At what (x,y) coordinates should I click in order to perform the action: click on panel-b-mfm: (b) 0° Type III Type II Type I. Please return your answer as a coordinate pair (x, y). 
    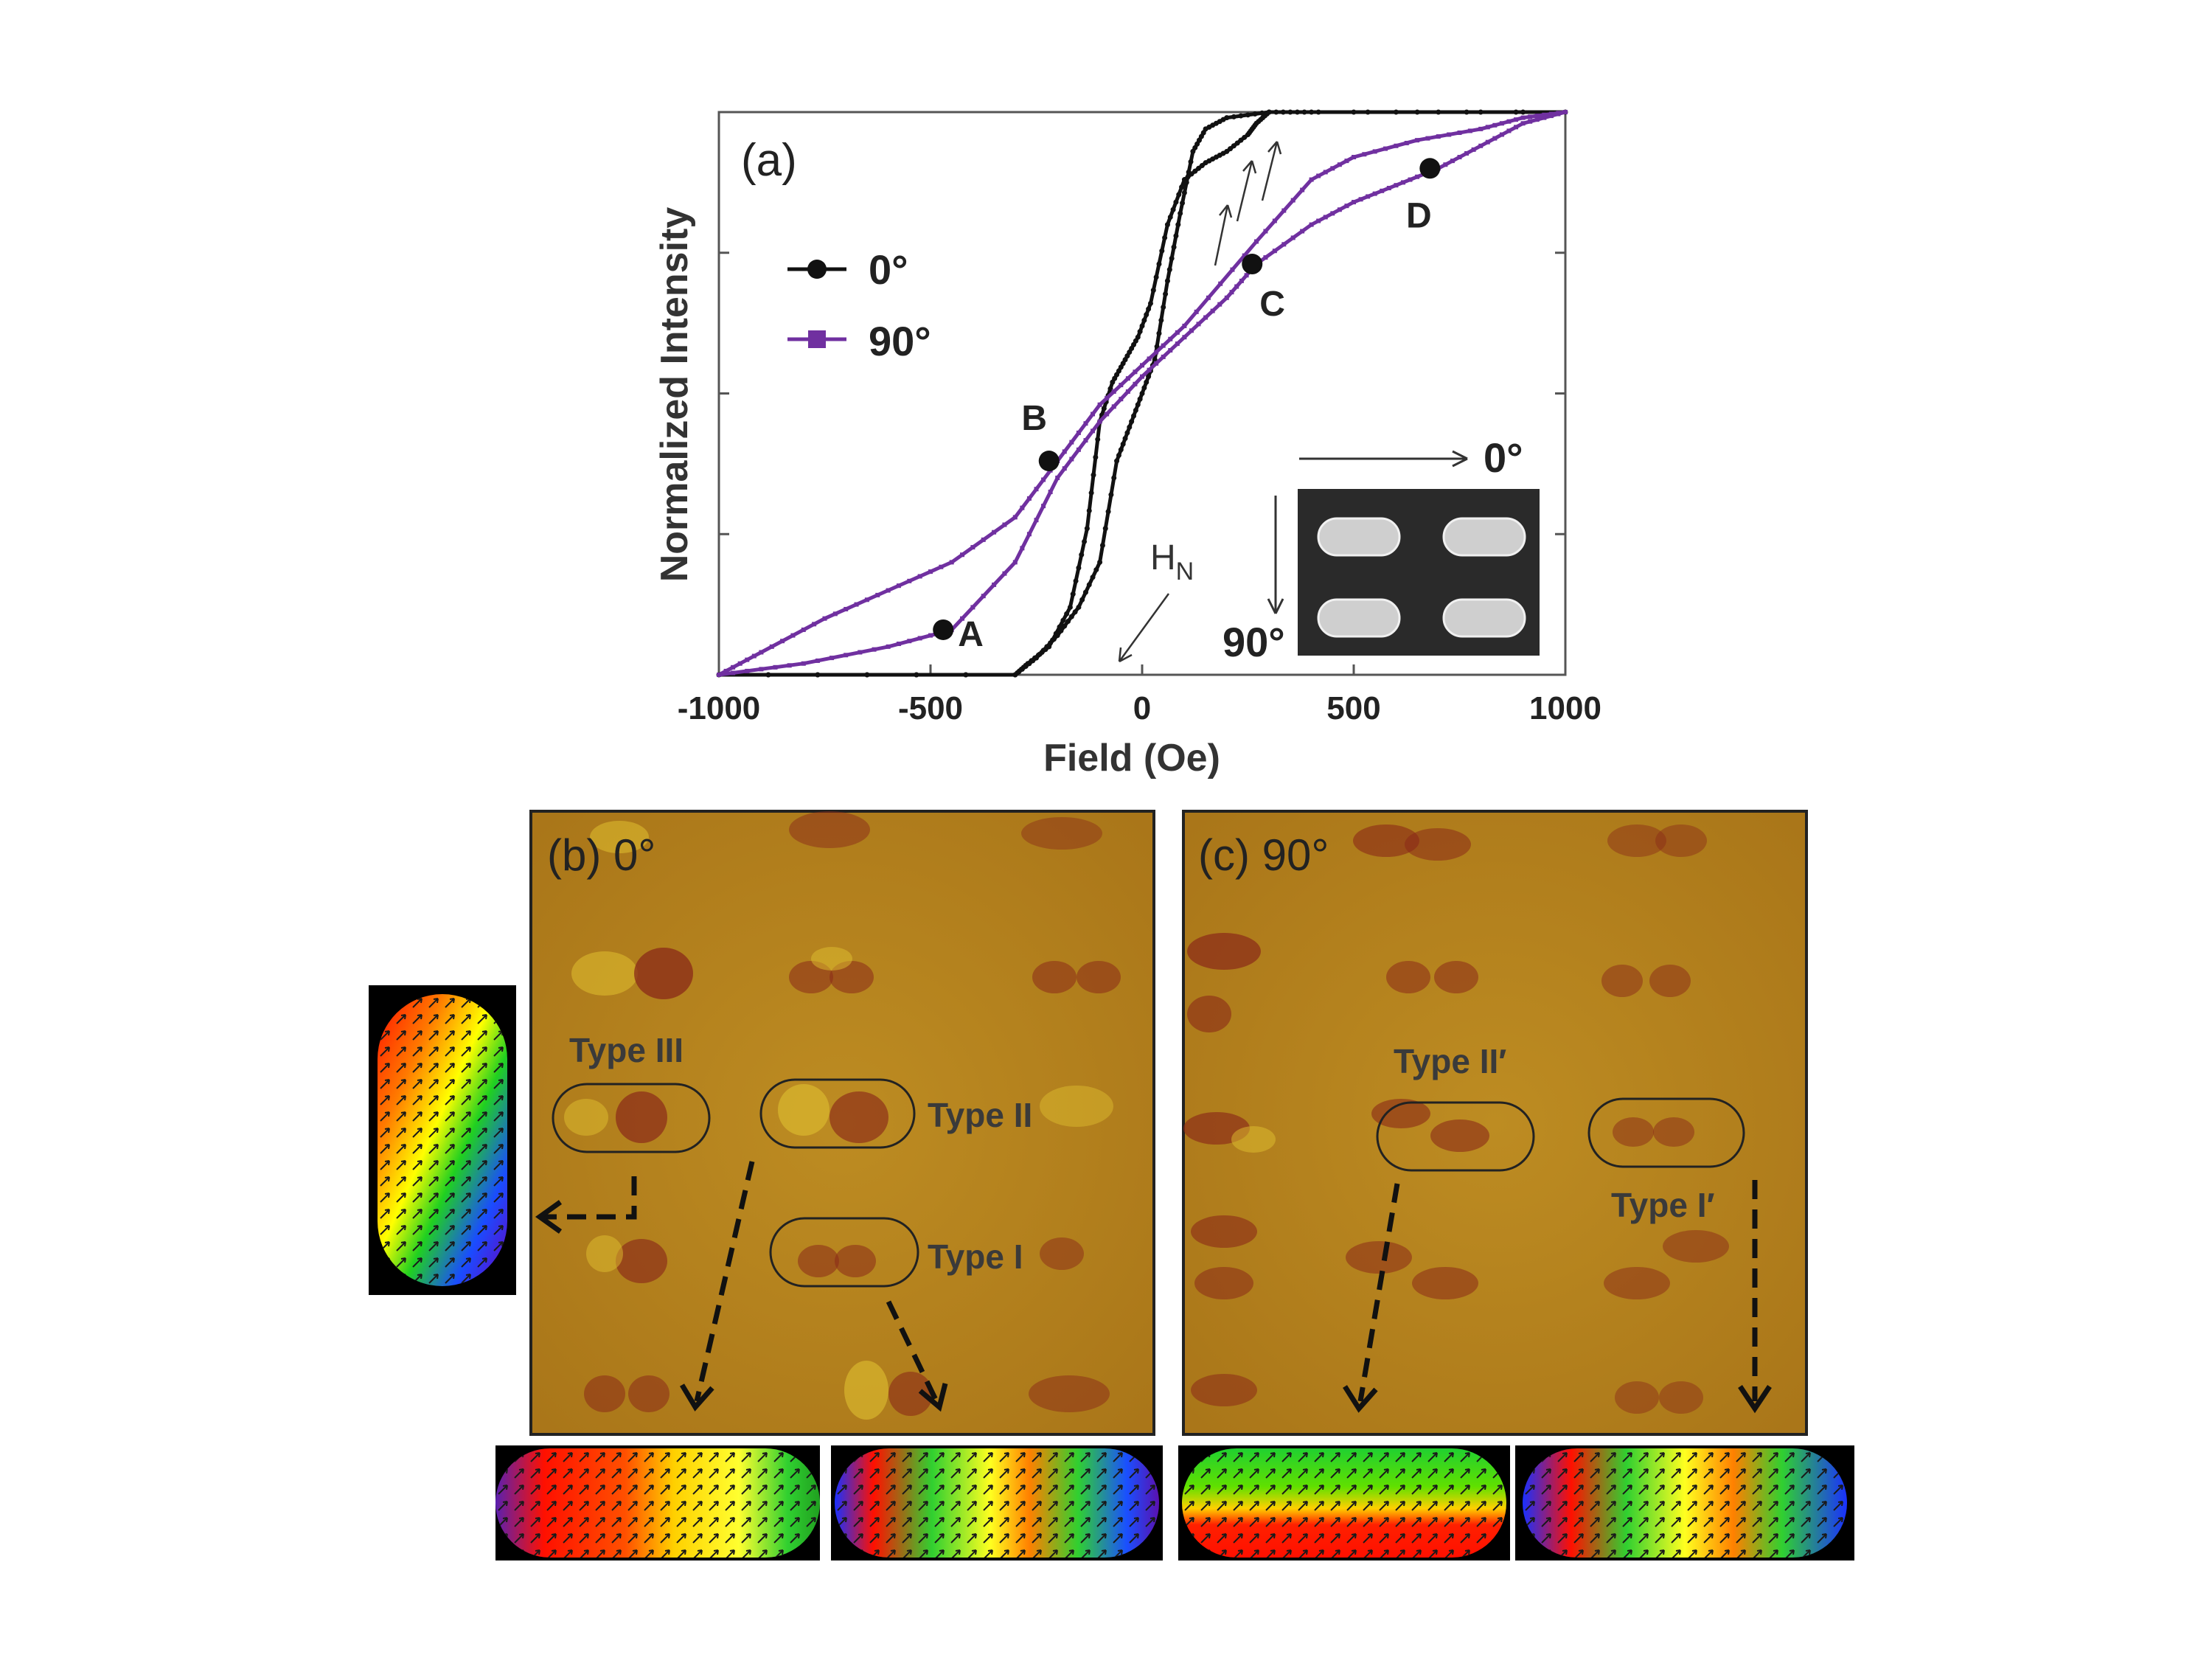
    Looking at the image, I should click on (842, 1123).